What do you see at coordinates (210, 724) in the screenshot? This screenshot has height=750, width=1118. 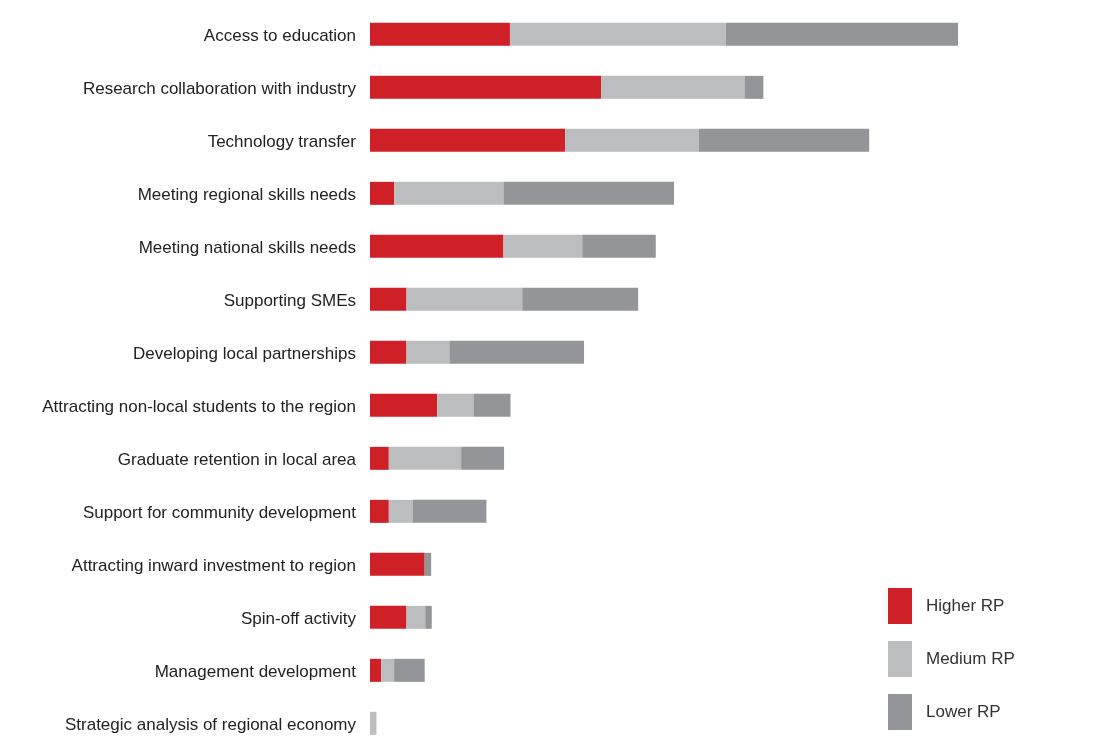 I see `y-tick-label: Strategic analysis of regional economy` at bounding box center [210, 724].